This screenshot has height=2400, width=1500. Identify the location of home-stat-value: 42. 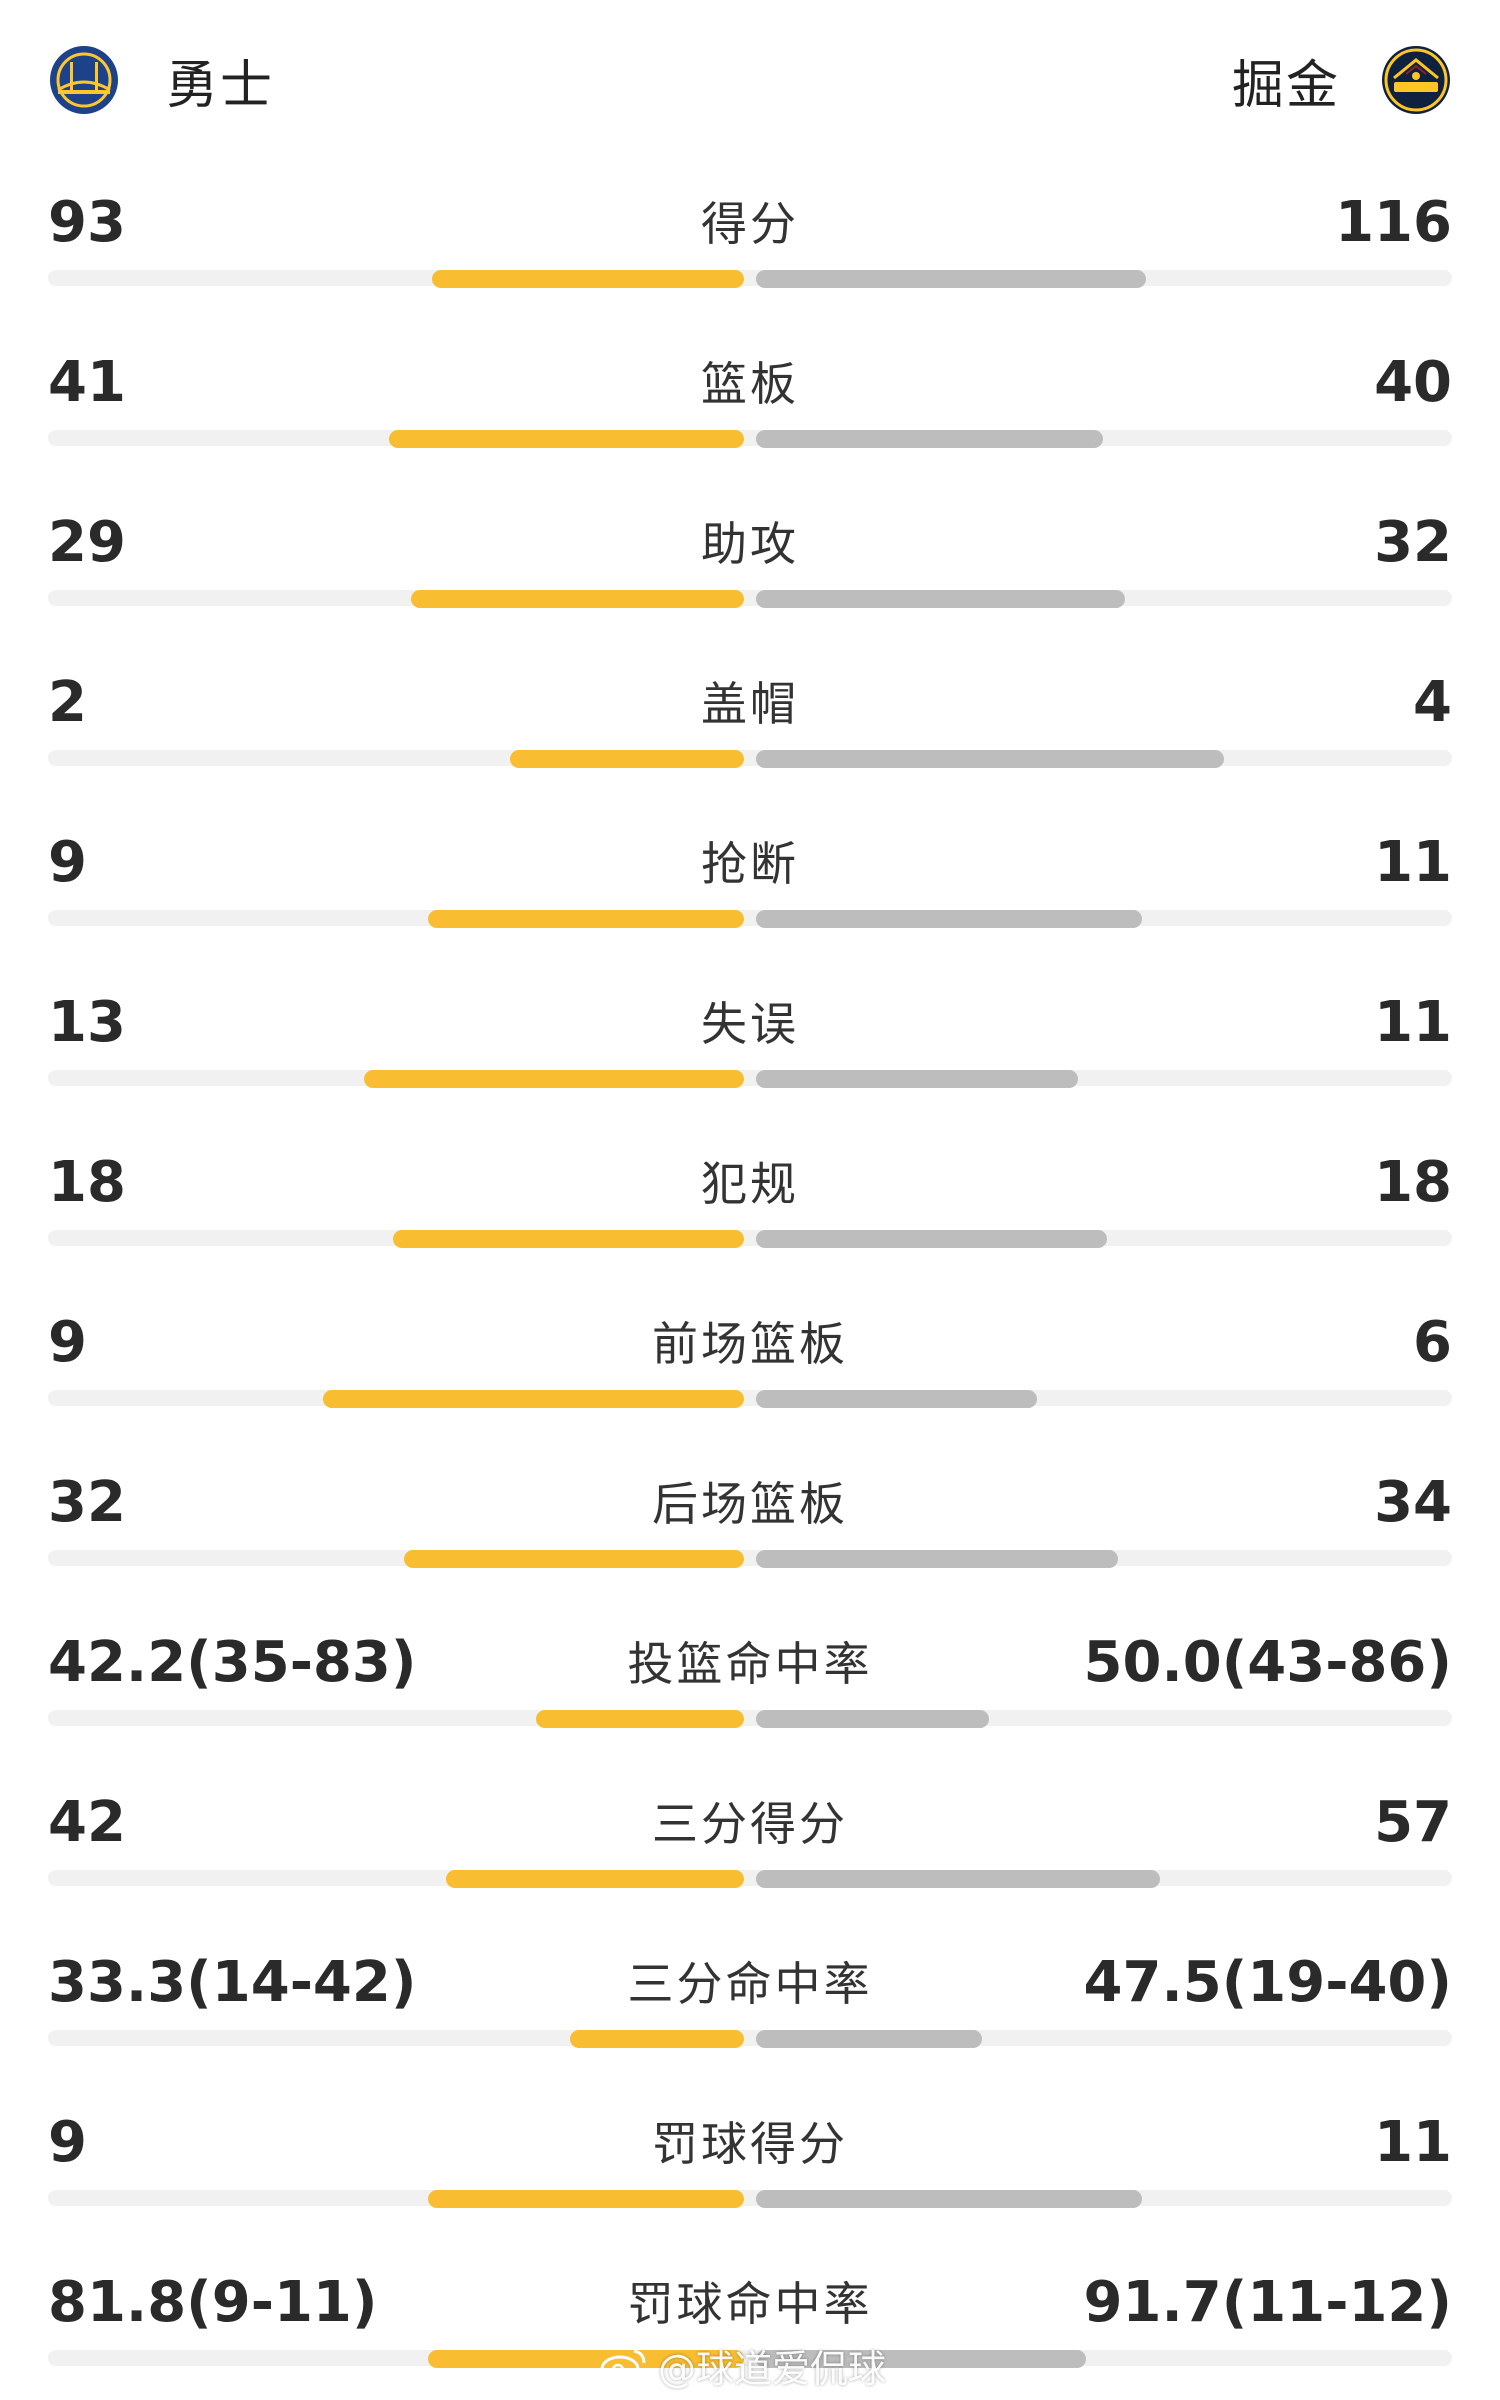
(87, 1822).